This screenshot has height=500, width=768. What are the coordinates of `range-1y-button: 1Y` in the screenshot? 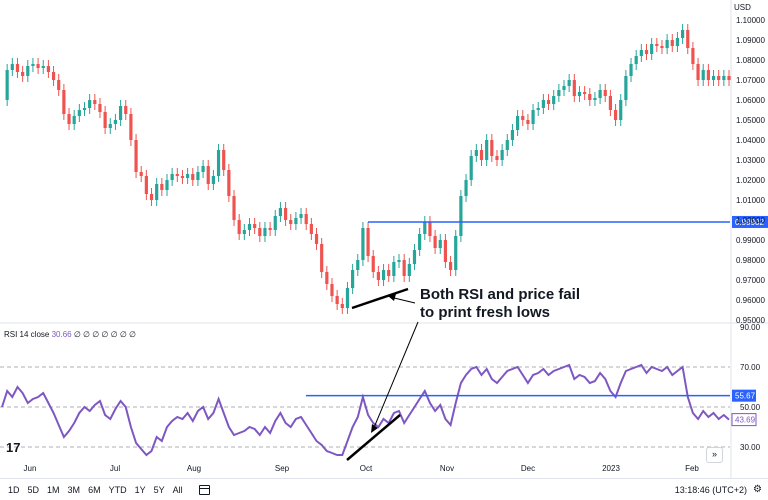 It's located at (140, 489).